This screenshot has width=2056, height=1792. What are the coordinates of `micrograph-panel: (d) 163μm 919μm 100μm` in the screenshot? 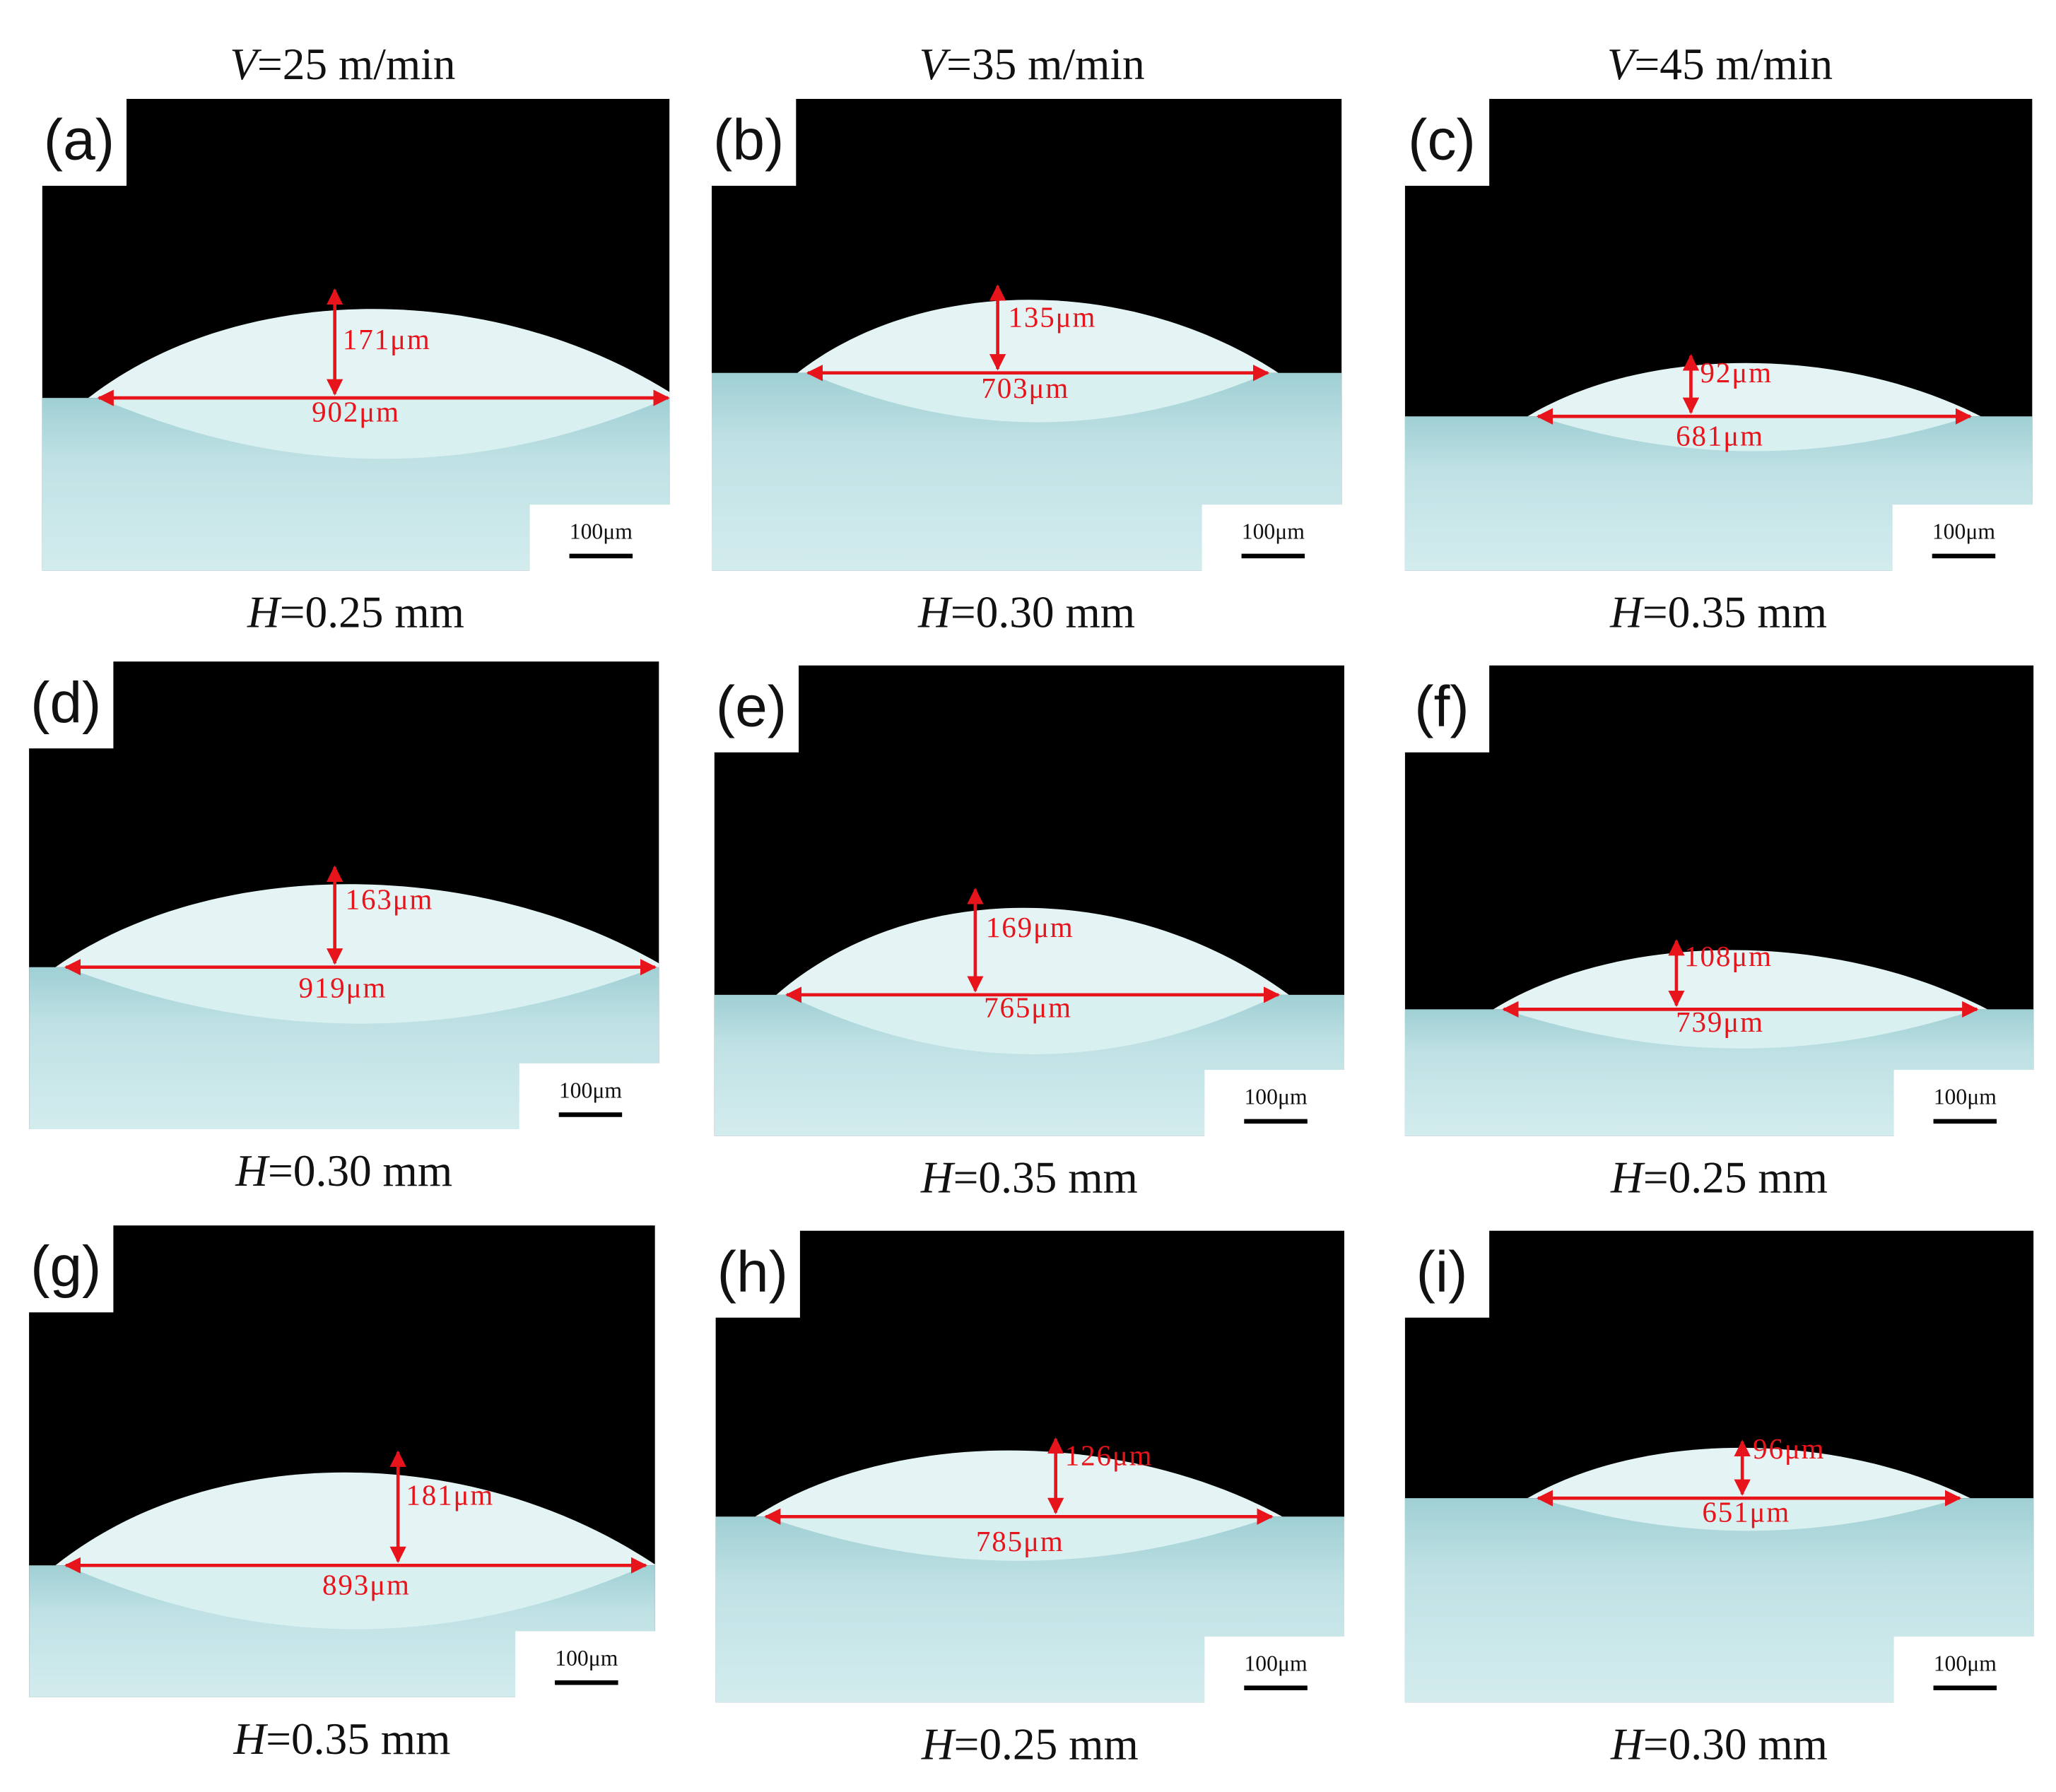 It's located at (340, 893).